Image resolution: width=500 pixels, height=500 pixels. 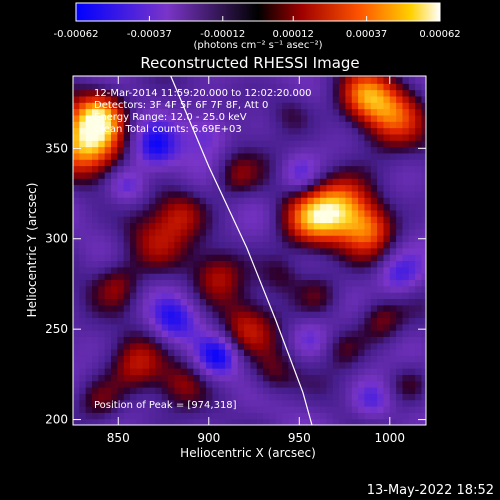 What do you see at coordinates (208, 438) in the screenshot?
I see `x-tick-label: 900` at bounding box center [208, 438].